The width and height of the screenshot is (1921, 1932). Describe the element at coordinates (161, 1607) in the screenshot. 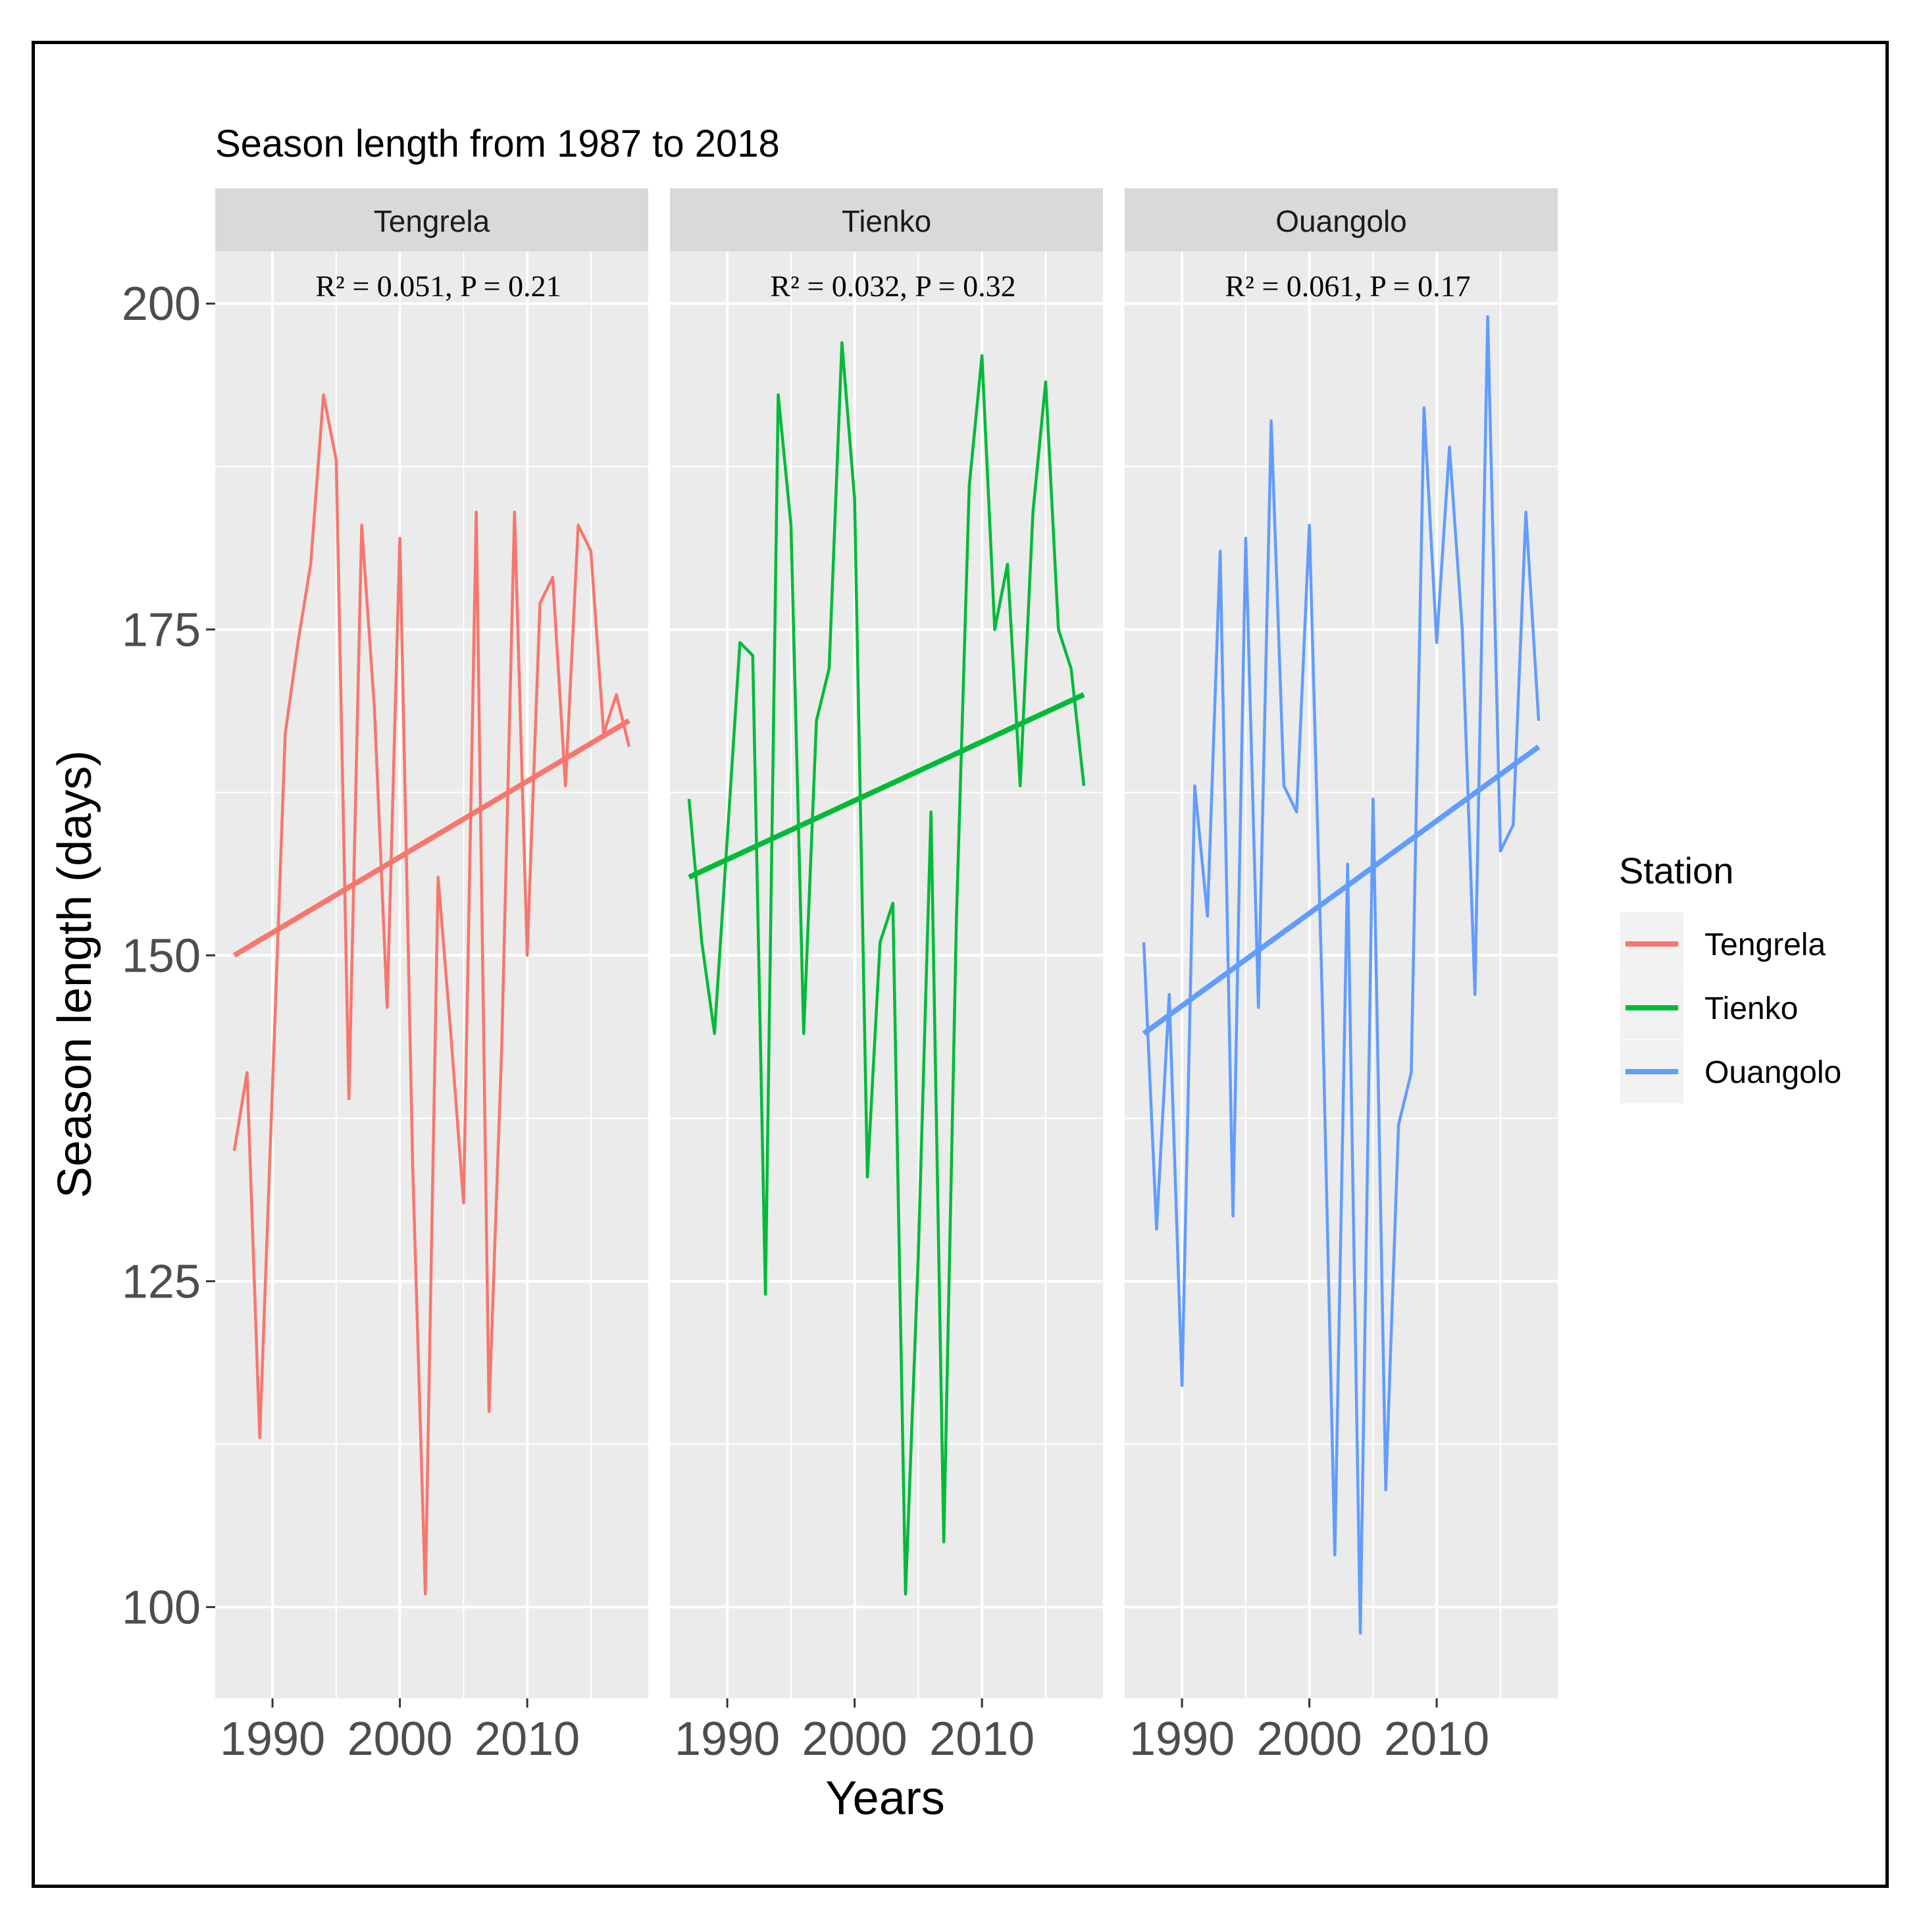

I see `y-tick-label: 100` at that location.